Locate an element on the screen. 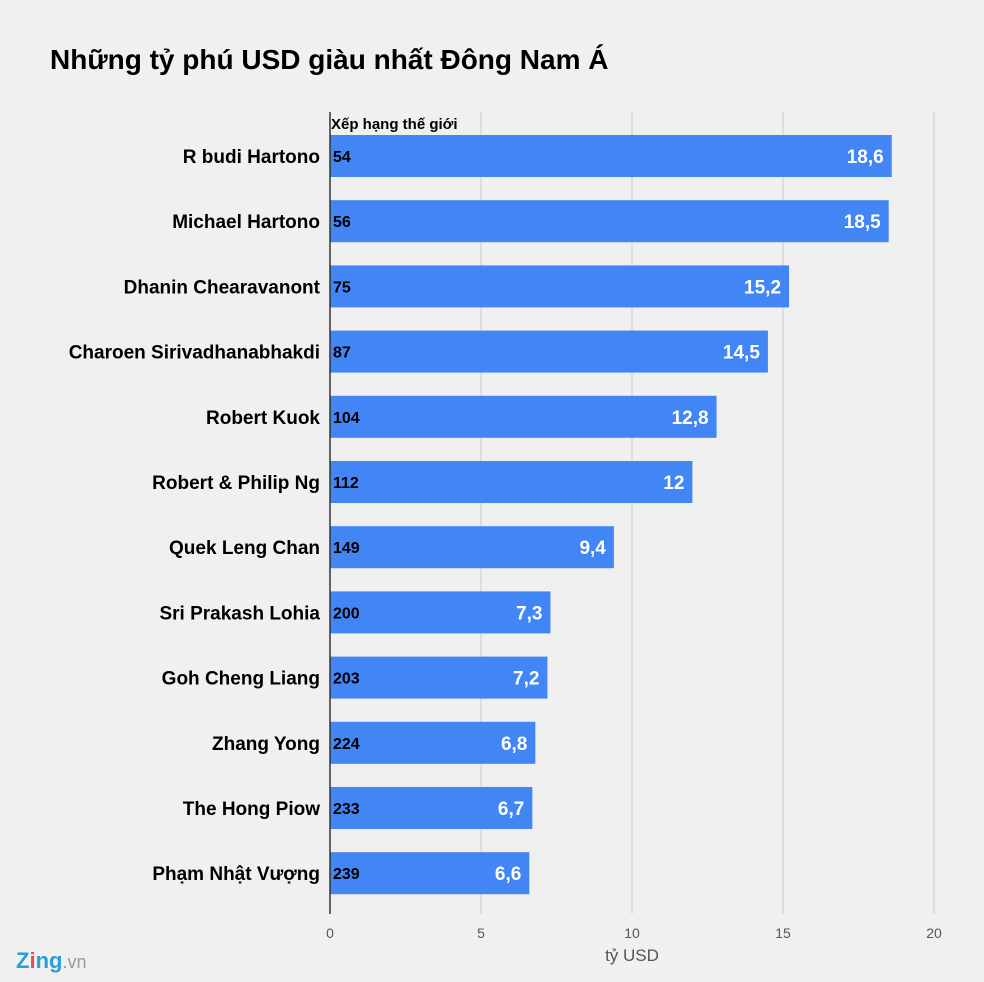 This screenshot has width=984, height=982. category-label: Dhanin Chearavanont is located at coordinates (222, 287).